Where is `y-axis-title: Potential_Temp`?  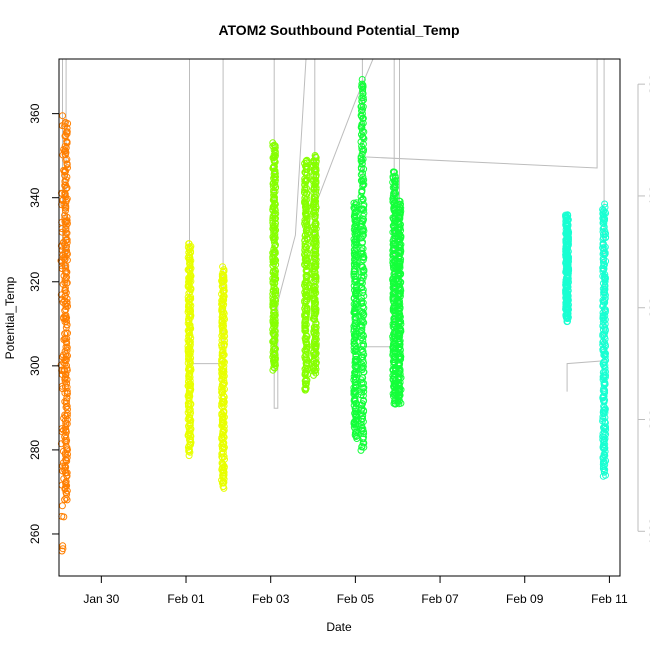
y-axis-title: Potential_Temp is located at coordinates (10, 317).